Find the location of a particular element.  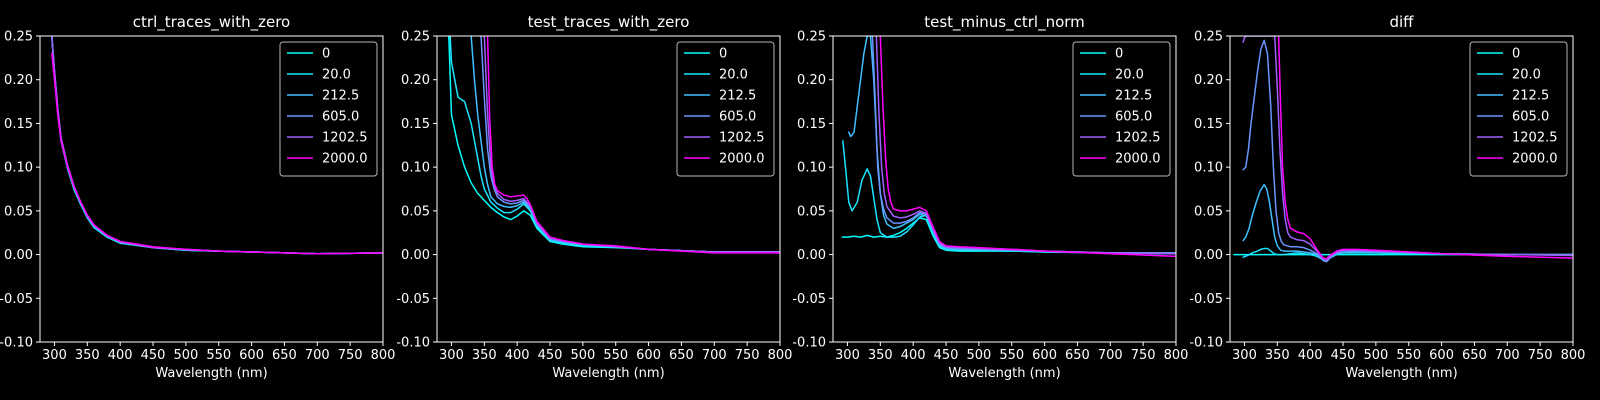

panel-title: test_minus_ctrl_norm is located at coordinates (1004, 22).